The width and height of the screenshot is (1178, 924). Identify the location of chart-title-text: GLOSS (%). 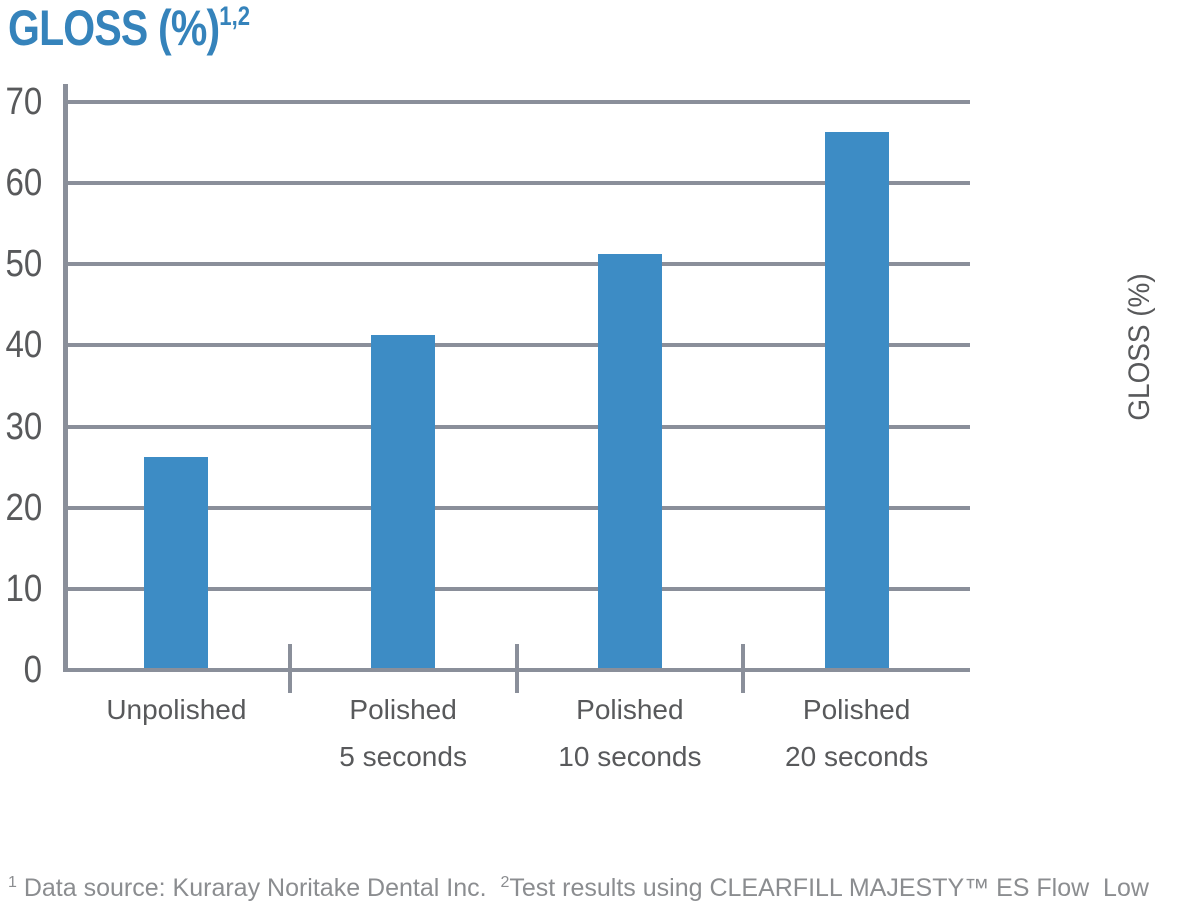
(114, 28).